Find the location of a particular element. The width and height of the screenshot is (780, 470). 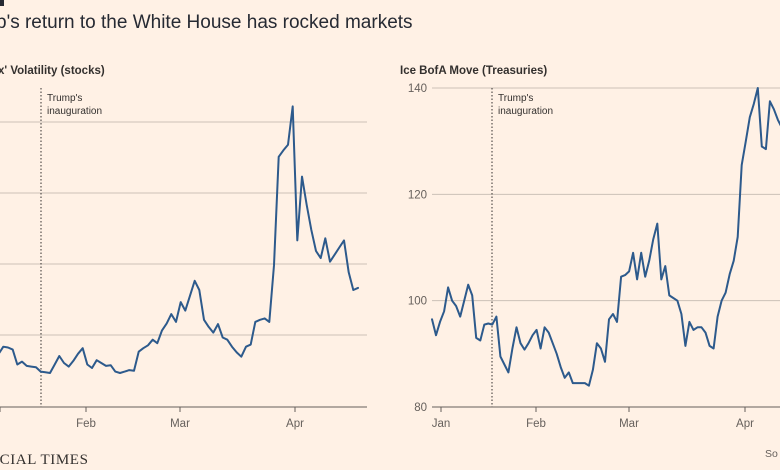

y-tick-label: 120 is located at coordinates (417, 195).